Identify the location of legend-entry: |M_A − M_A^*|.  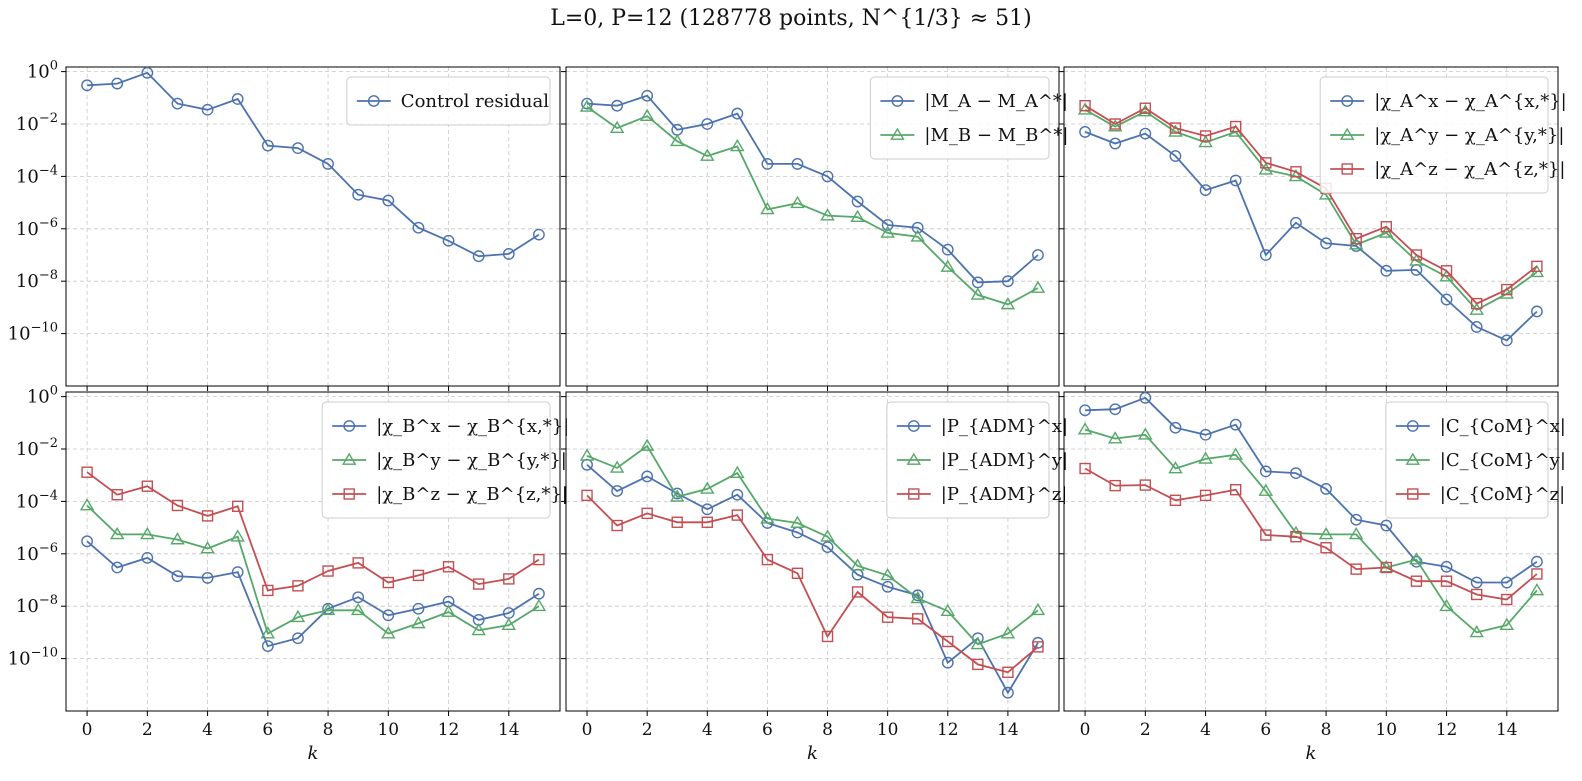
(974, 101).